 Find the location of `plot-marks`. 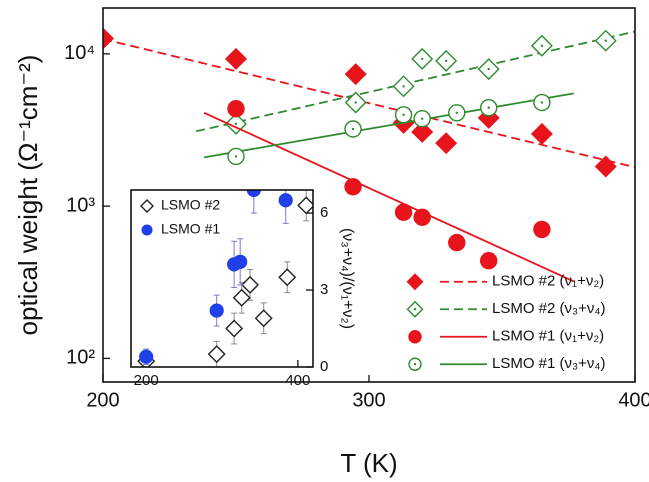

plot-marks is located at coordinates (225, 278).